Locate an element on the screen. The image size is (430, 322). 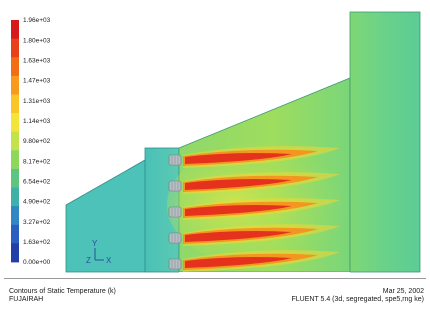
legend-tick-label: 1.31e+03 is located at coordinates (37, 101).